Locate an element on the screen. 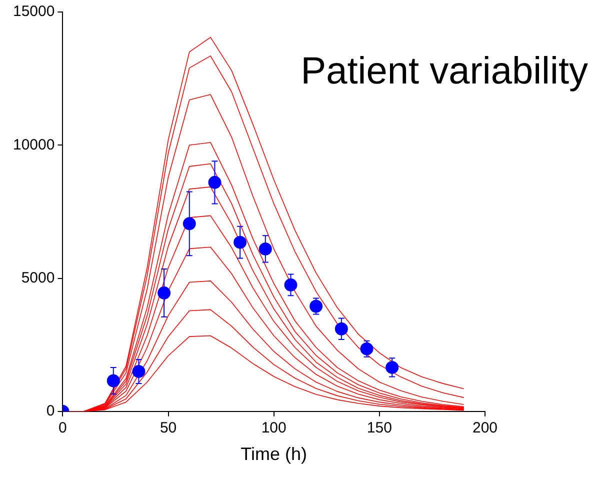 This screenshot has width=600, height=480. x-tick-label: 150 is located at coordinates (379, 428).